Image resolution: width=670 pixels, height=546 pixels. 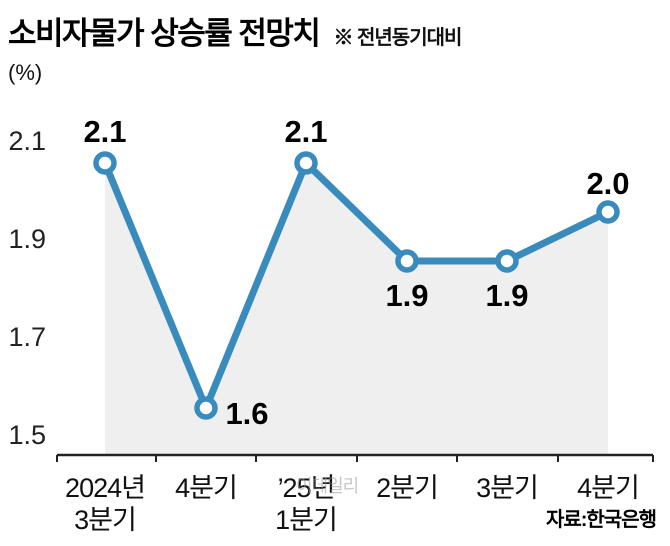 I want to click on x-tick-label: ’25년, so click(x=306, y=488).